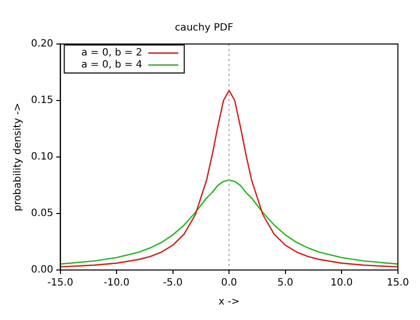 This screenshot has height=320, width=420. I want to click on chart-title: cauchy PDF, so click(204, 28).